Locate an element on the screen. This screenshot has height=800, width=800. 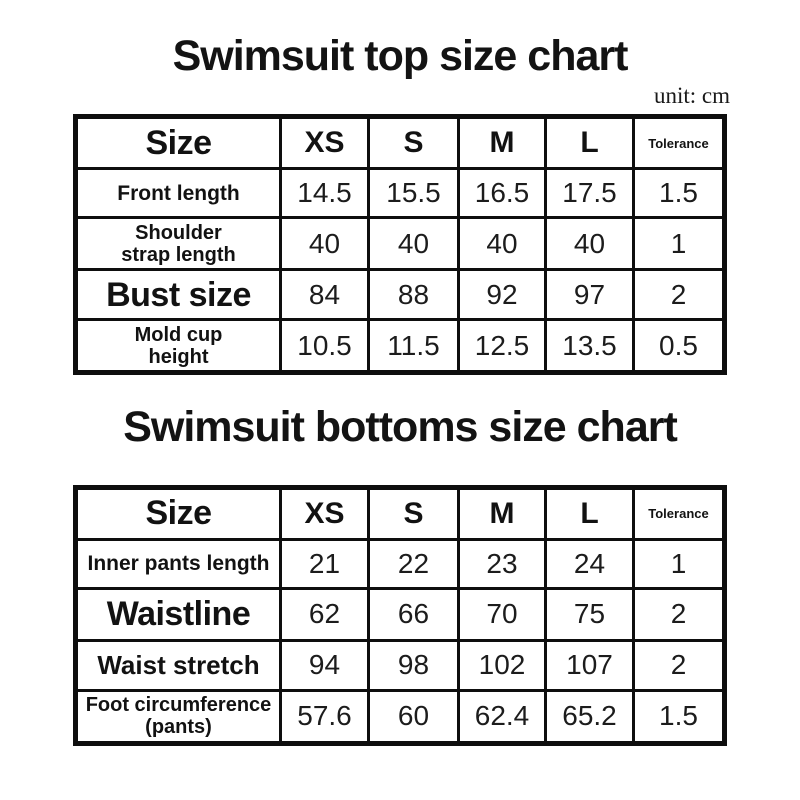
value-cell: 0.5 is located at coordinates (679, 346).